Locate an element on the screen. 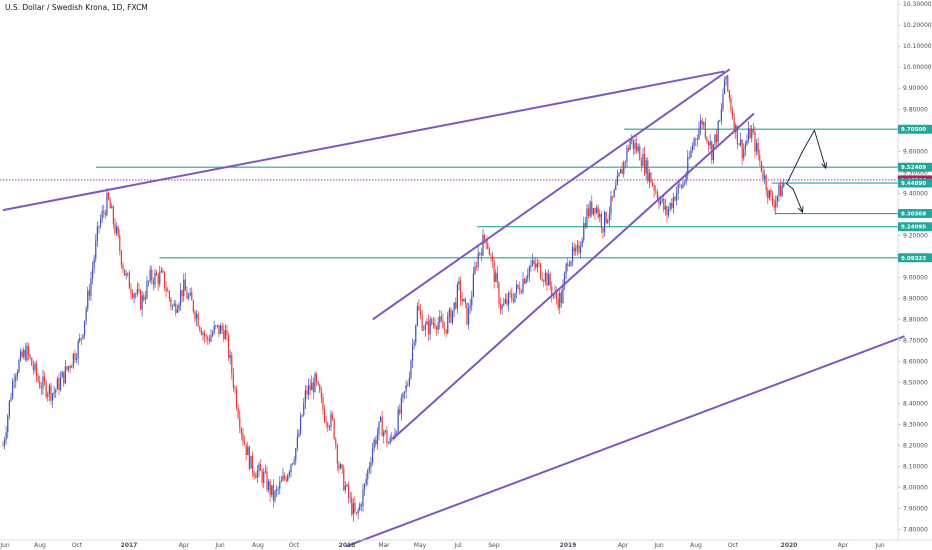  price-tick-label: 9.80000 is located at coordinates (915, 109).